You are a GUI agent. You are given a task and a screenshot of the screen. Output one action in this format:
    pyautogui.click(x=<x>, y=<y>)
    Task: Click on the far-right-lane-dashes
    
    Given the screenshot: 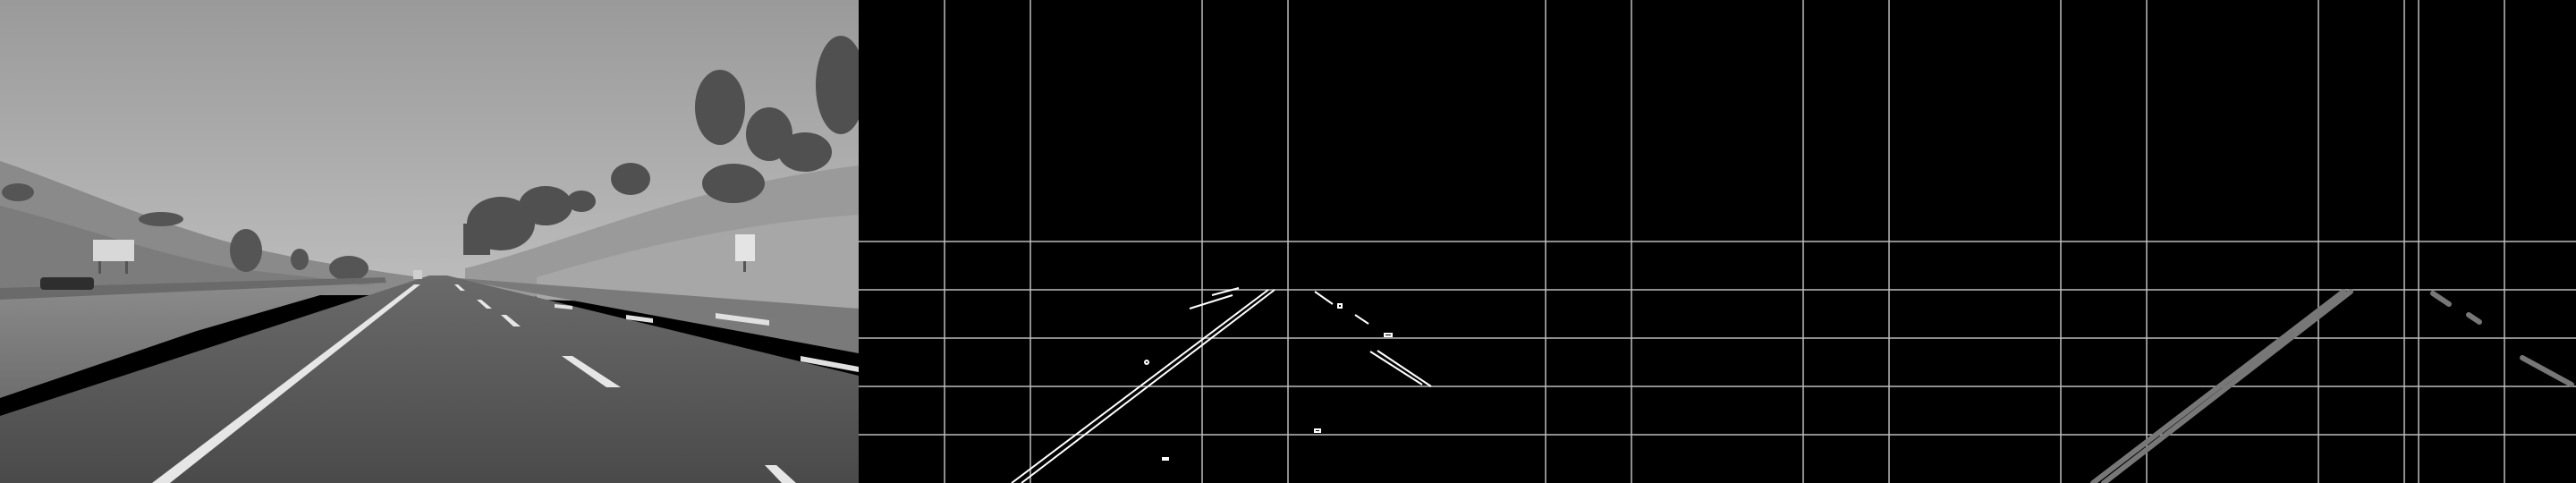 What is the action you would take?
    pyautogui.click(x=707, y=338)
    